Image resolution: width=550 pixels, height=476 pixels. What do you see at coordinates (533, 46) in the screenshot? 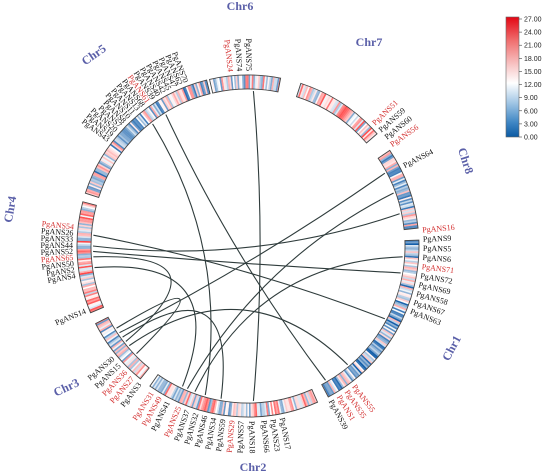
I see `legend-tick-label: 21.00` at bounding box center [533, 46].